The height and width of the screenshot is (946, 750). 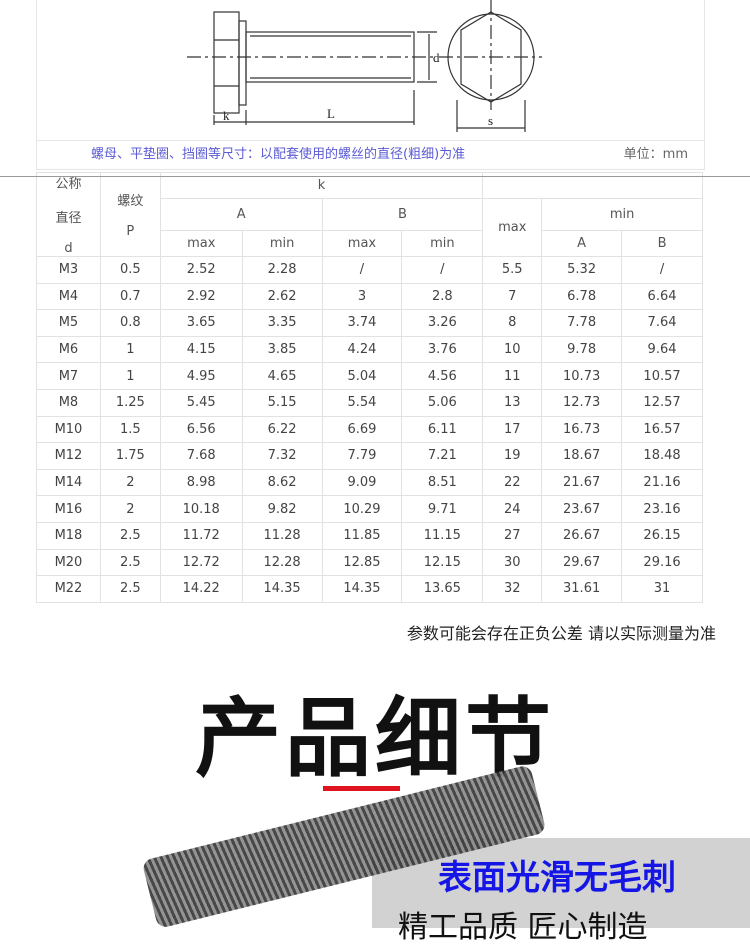 What do you see at coordinates (490, 120) in the screenshot?
I see `label-s: s` at bounding box center [490, 120].